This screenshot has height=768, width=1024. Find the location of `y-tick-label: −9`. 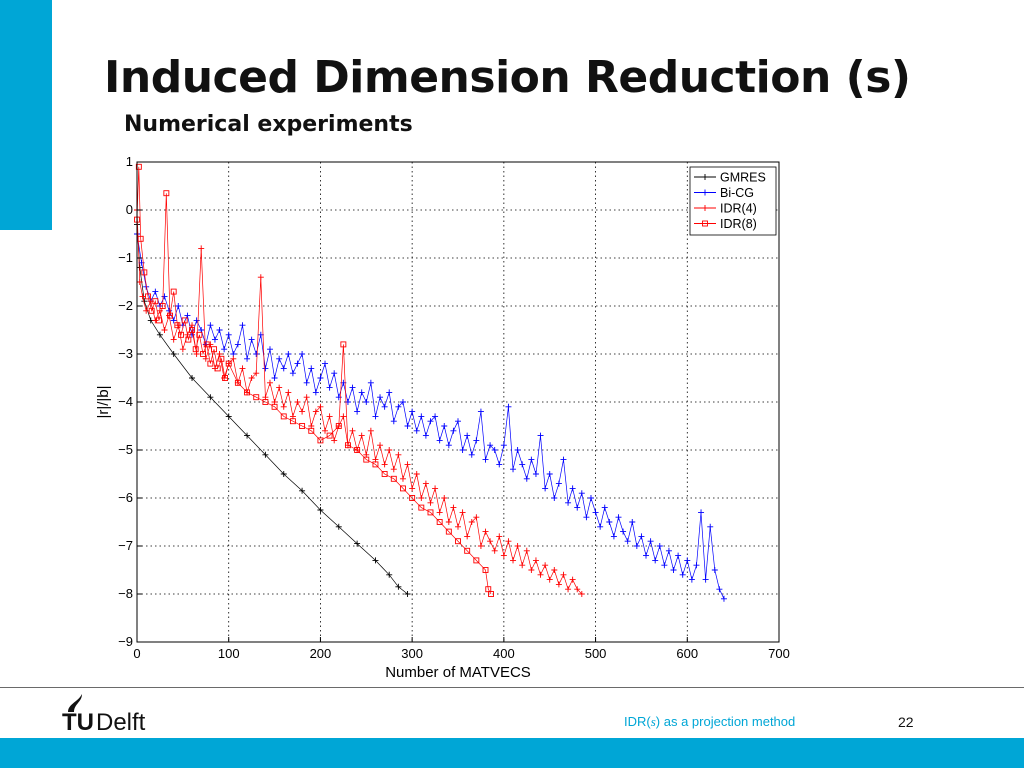

y-tick-label: −9 is located at coordinates (125, 641).